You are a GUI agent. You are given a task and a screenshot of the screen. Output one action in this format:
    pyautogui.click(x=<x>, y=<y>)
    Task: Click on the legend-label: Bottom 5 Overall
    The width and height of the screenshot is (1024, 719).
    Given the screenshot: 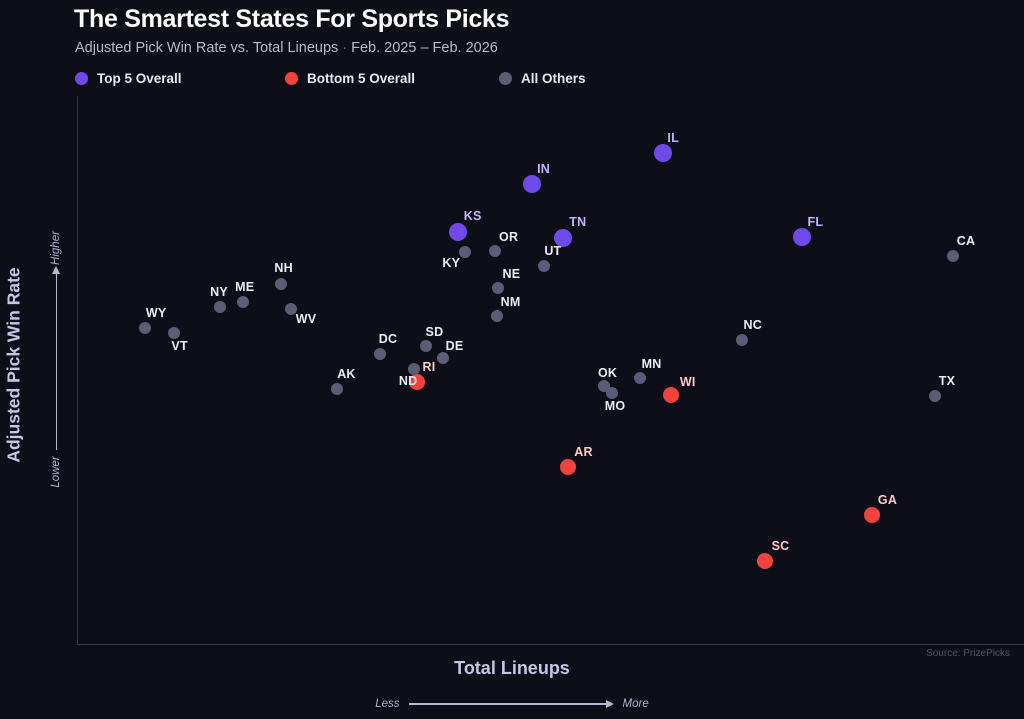 What is the action you would take?
    pyautogui.click(x=361, y=78)
    